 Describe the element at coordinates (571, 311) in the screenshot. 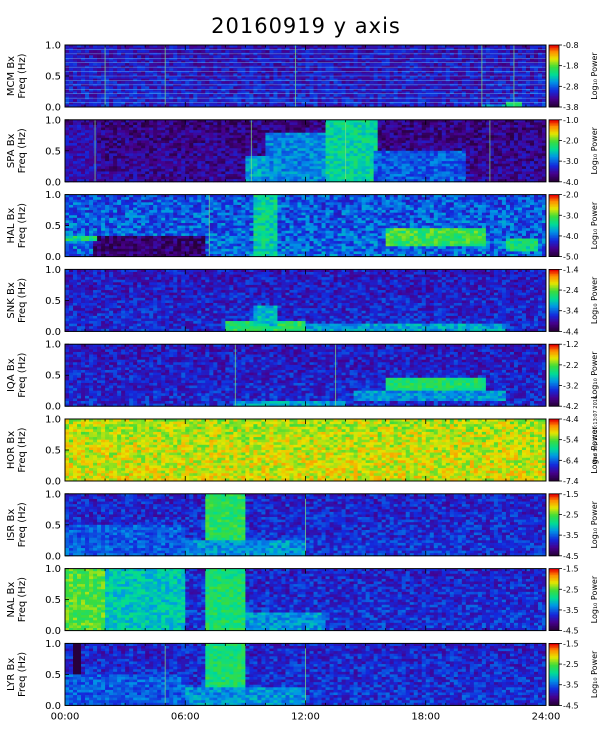

I see `colorbar-tick-label: -3.4` at that location.